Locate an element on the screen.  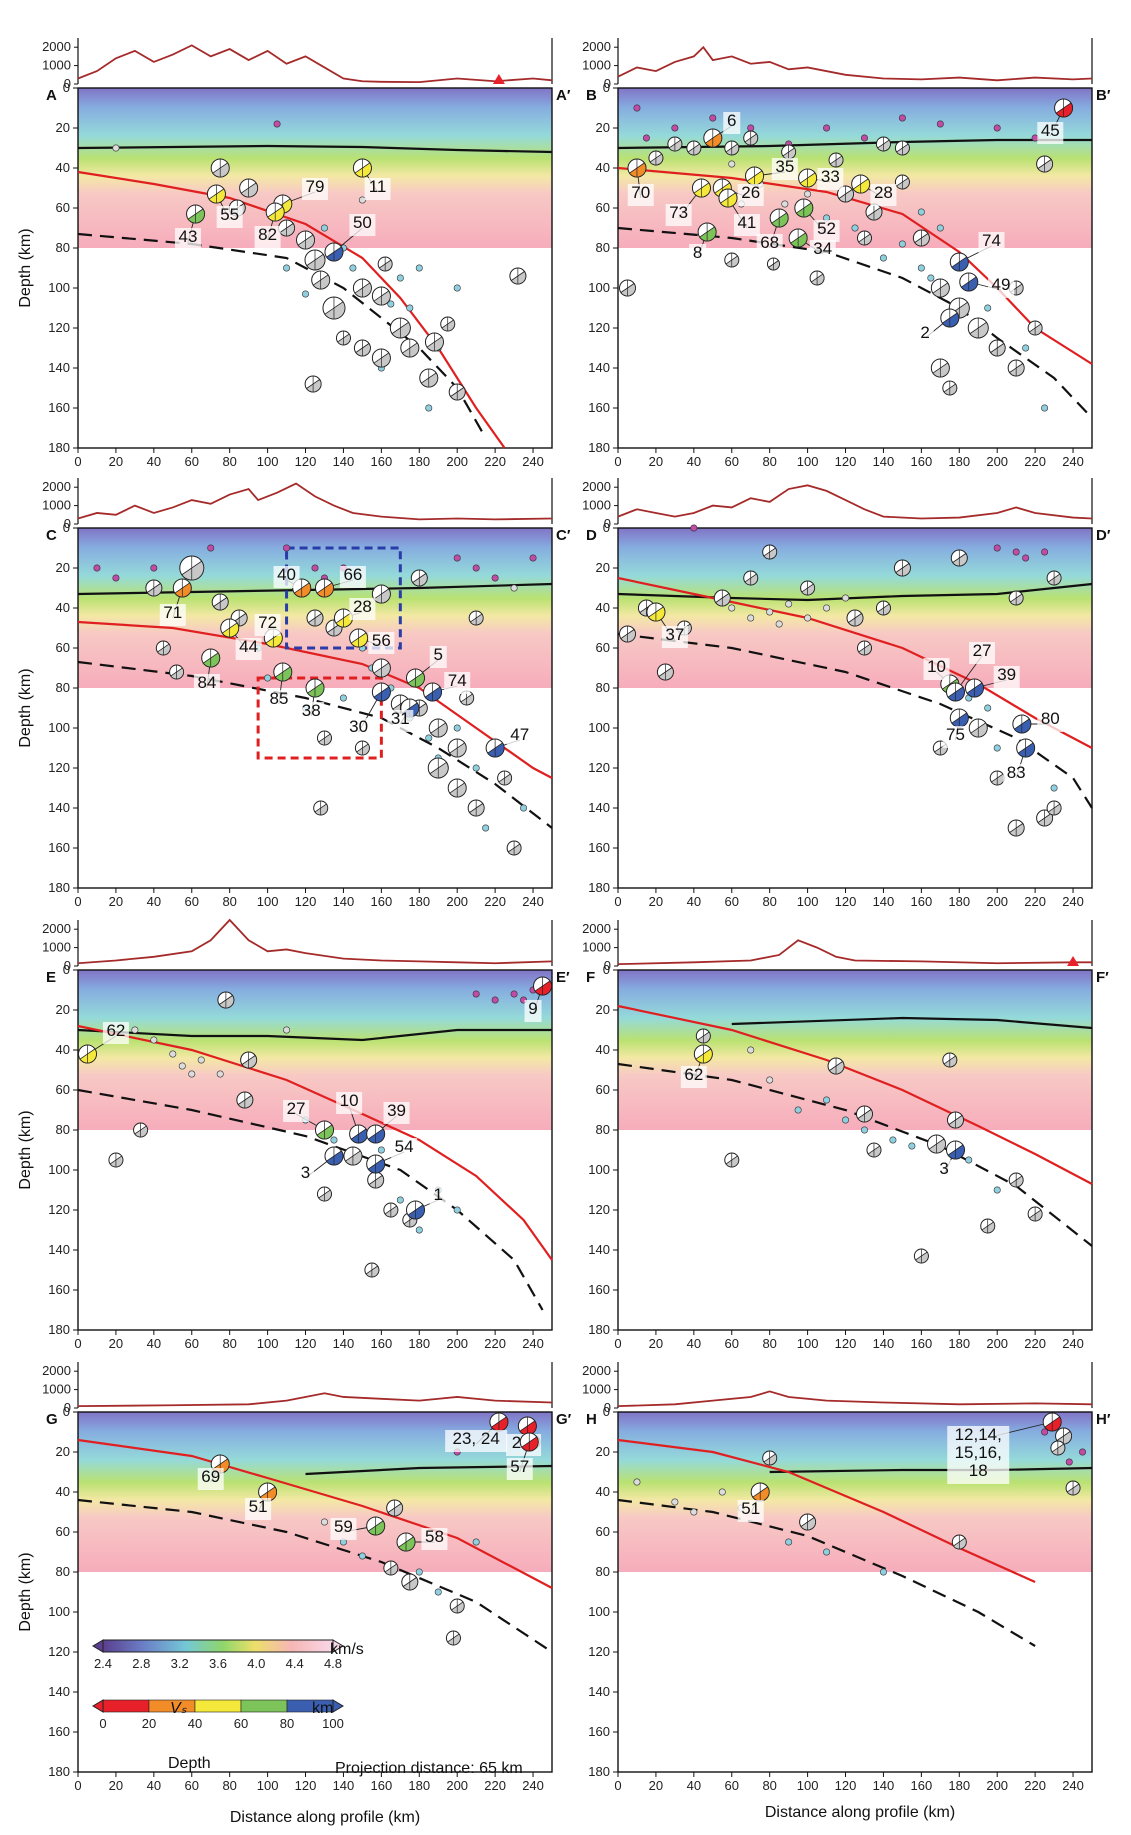
x-tick-label: 220 is located at coordinates (495, 901).